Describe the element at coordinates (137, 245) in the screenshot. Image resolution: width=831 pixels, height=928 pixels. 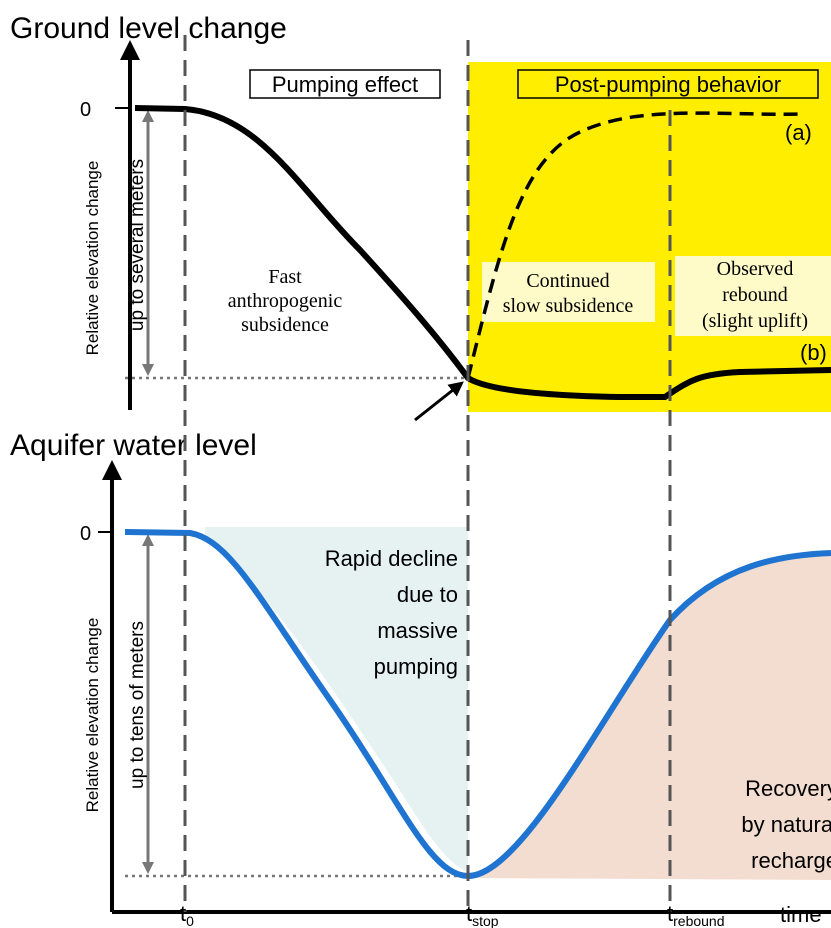
I see `range-label: up to several meters` at that location.